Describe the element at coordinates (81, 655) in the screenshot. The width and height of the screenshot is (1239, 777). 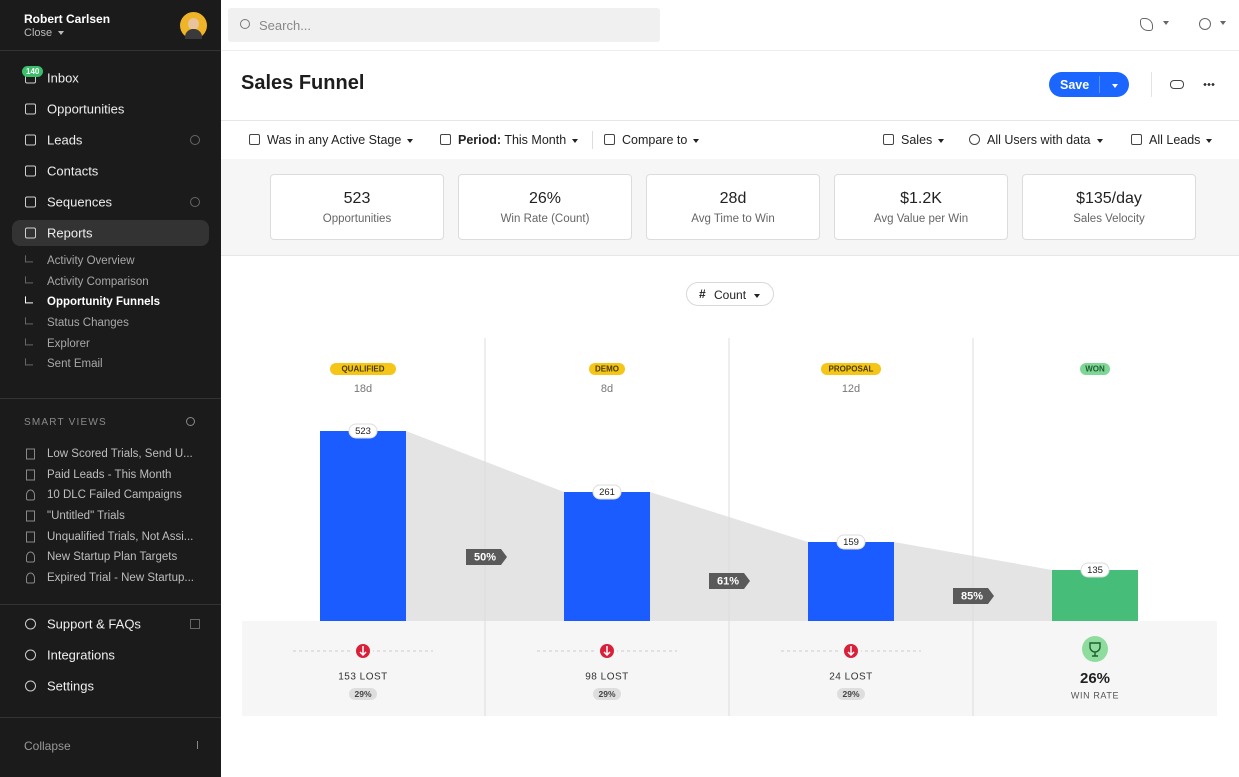
I see `nav-item: Integrations` at that location.